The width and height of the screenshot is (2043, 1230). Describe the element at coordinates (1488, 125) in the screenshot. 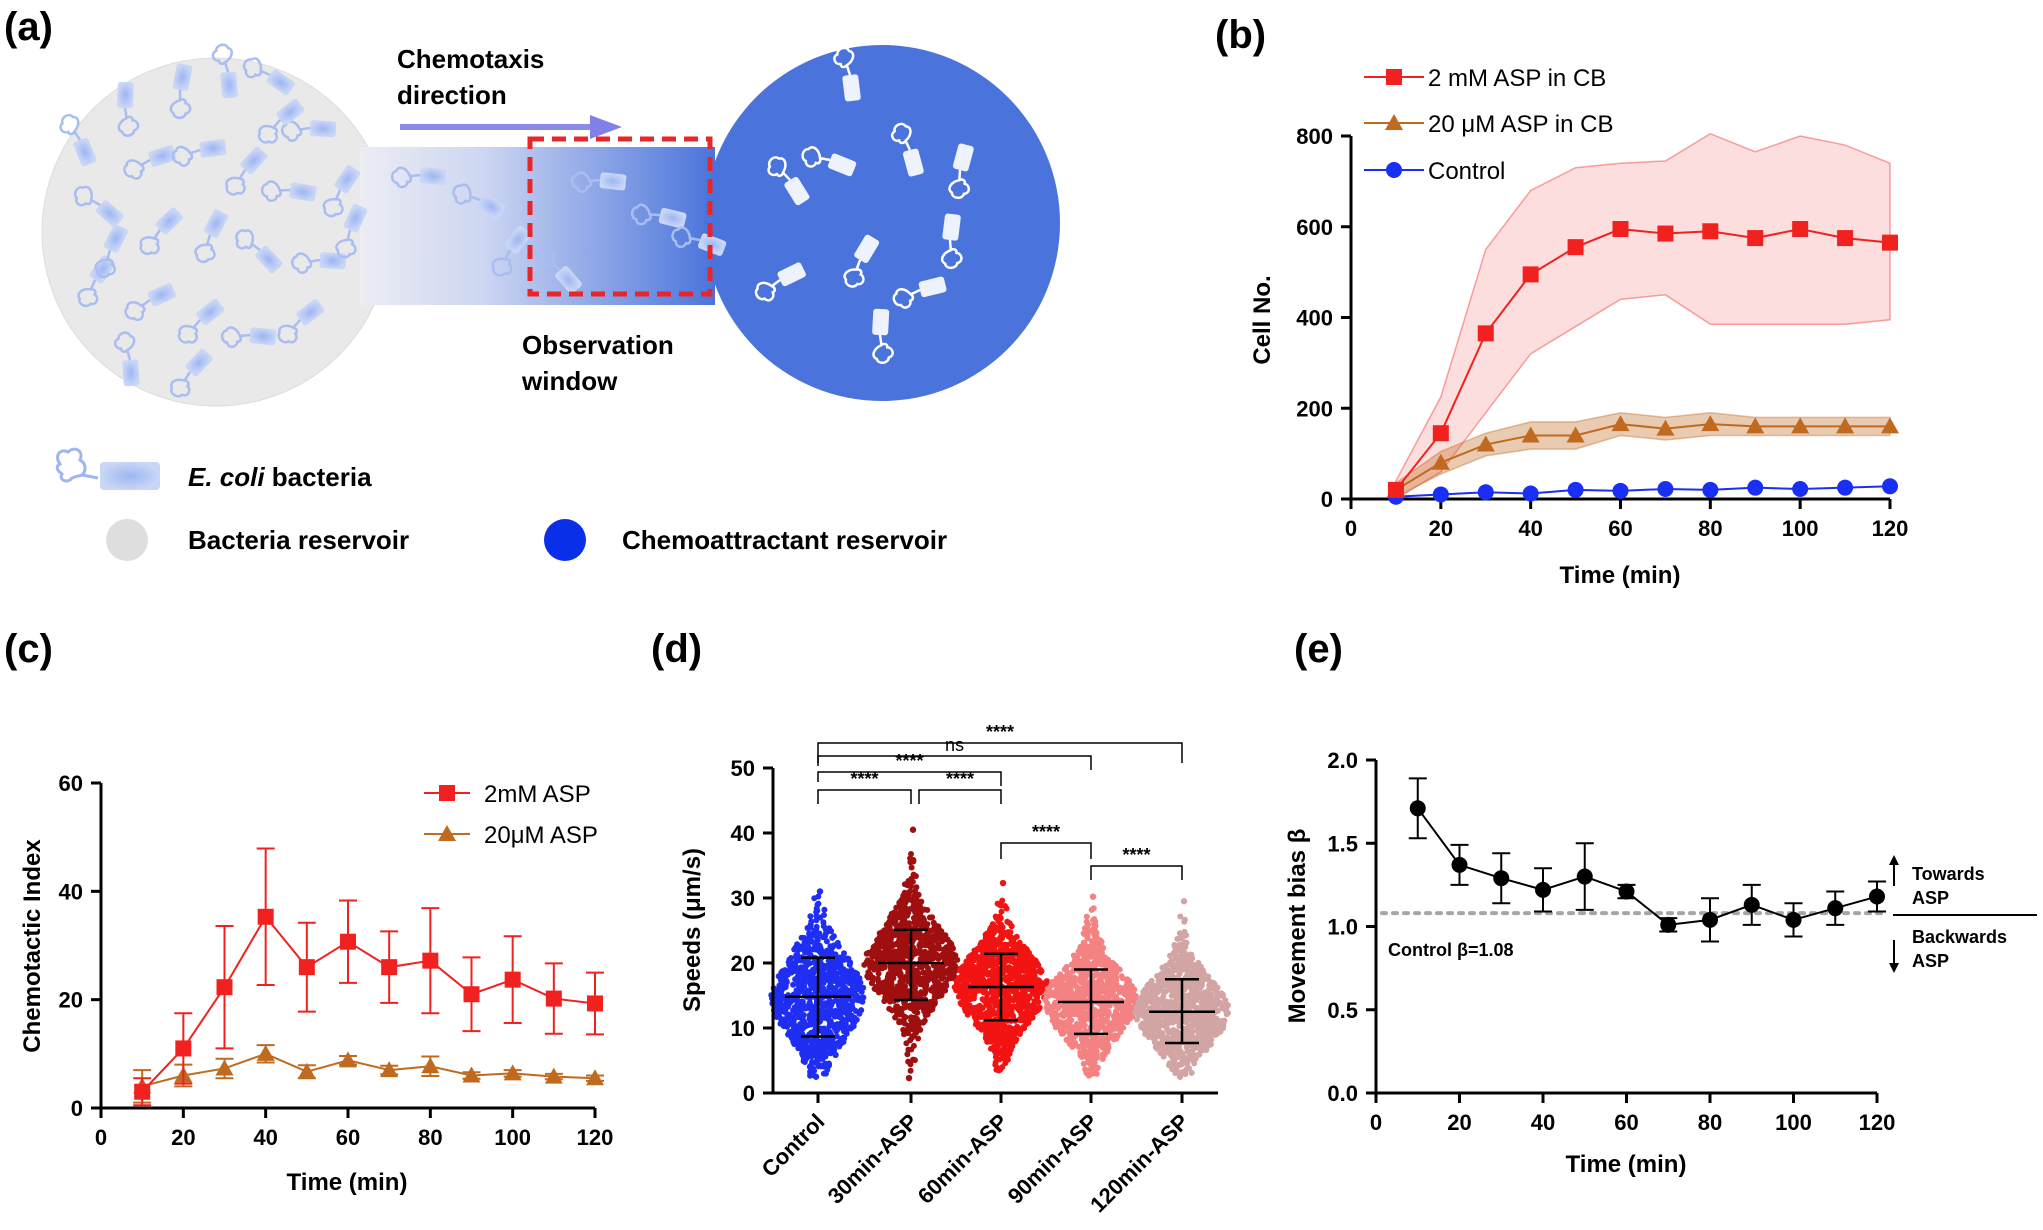

I see `b-legend: 2 mM ASP in CB 20 μM ASP in CB Control` at that location.